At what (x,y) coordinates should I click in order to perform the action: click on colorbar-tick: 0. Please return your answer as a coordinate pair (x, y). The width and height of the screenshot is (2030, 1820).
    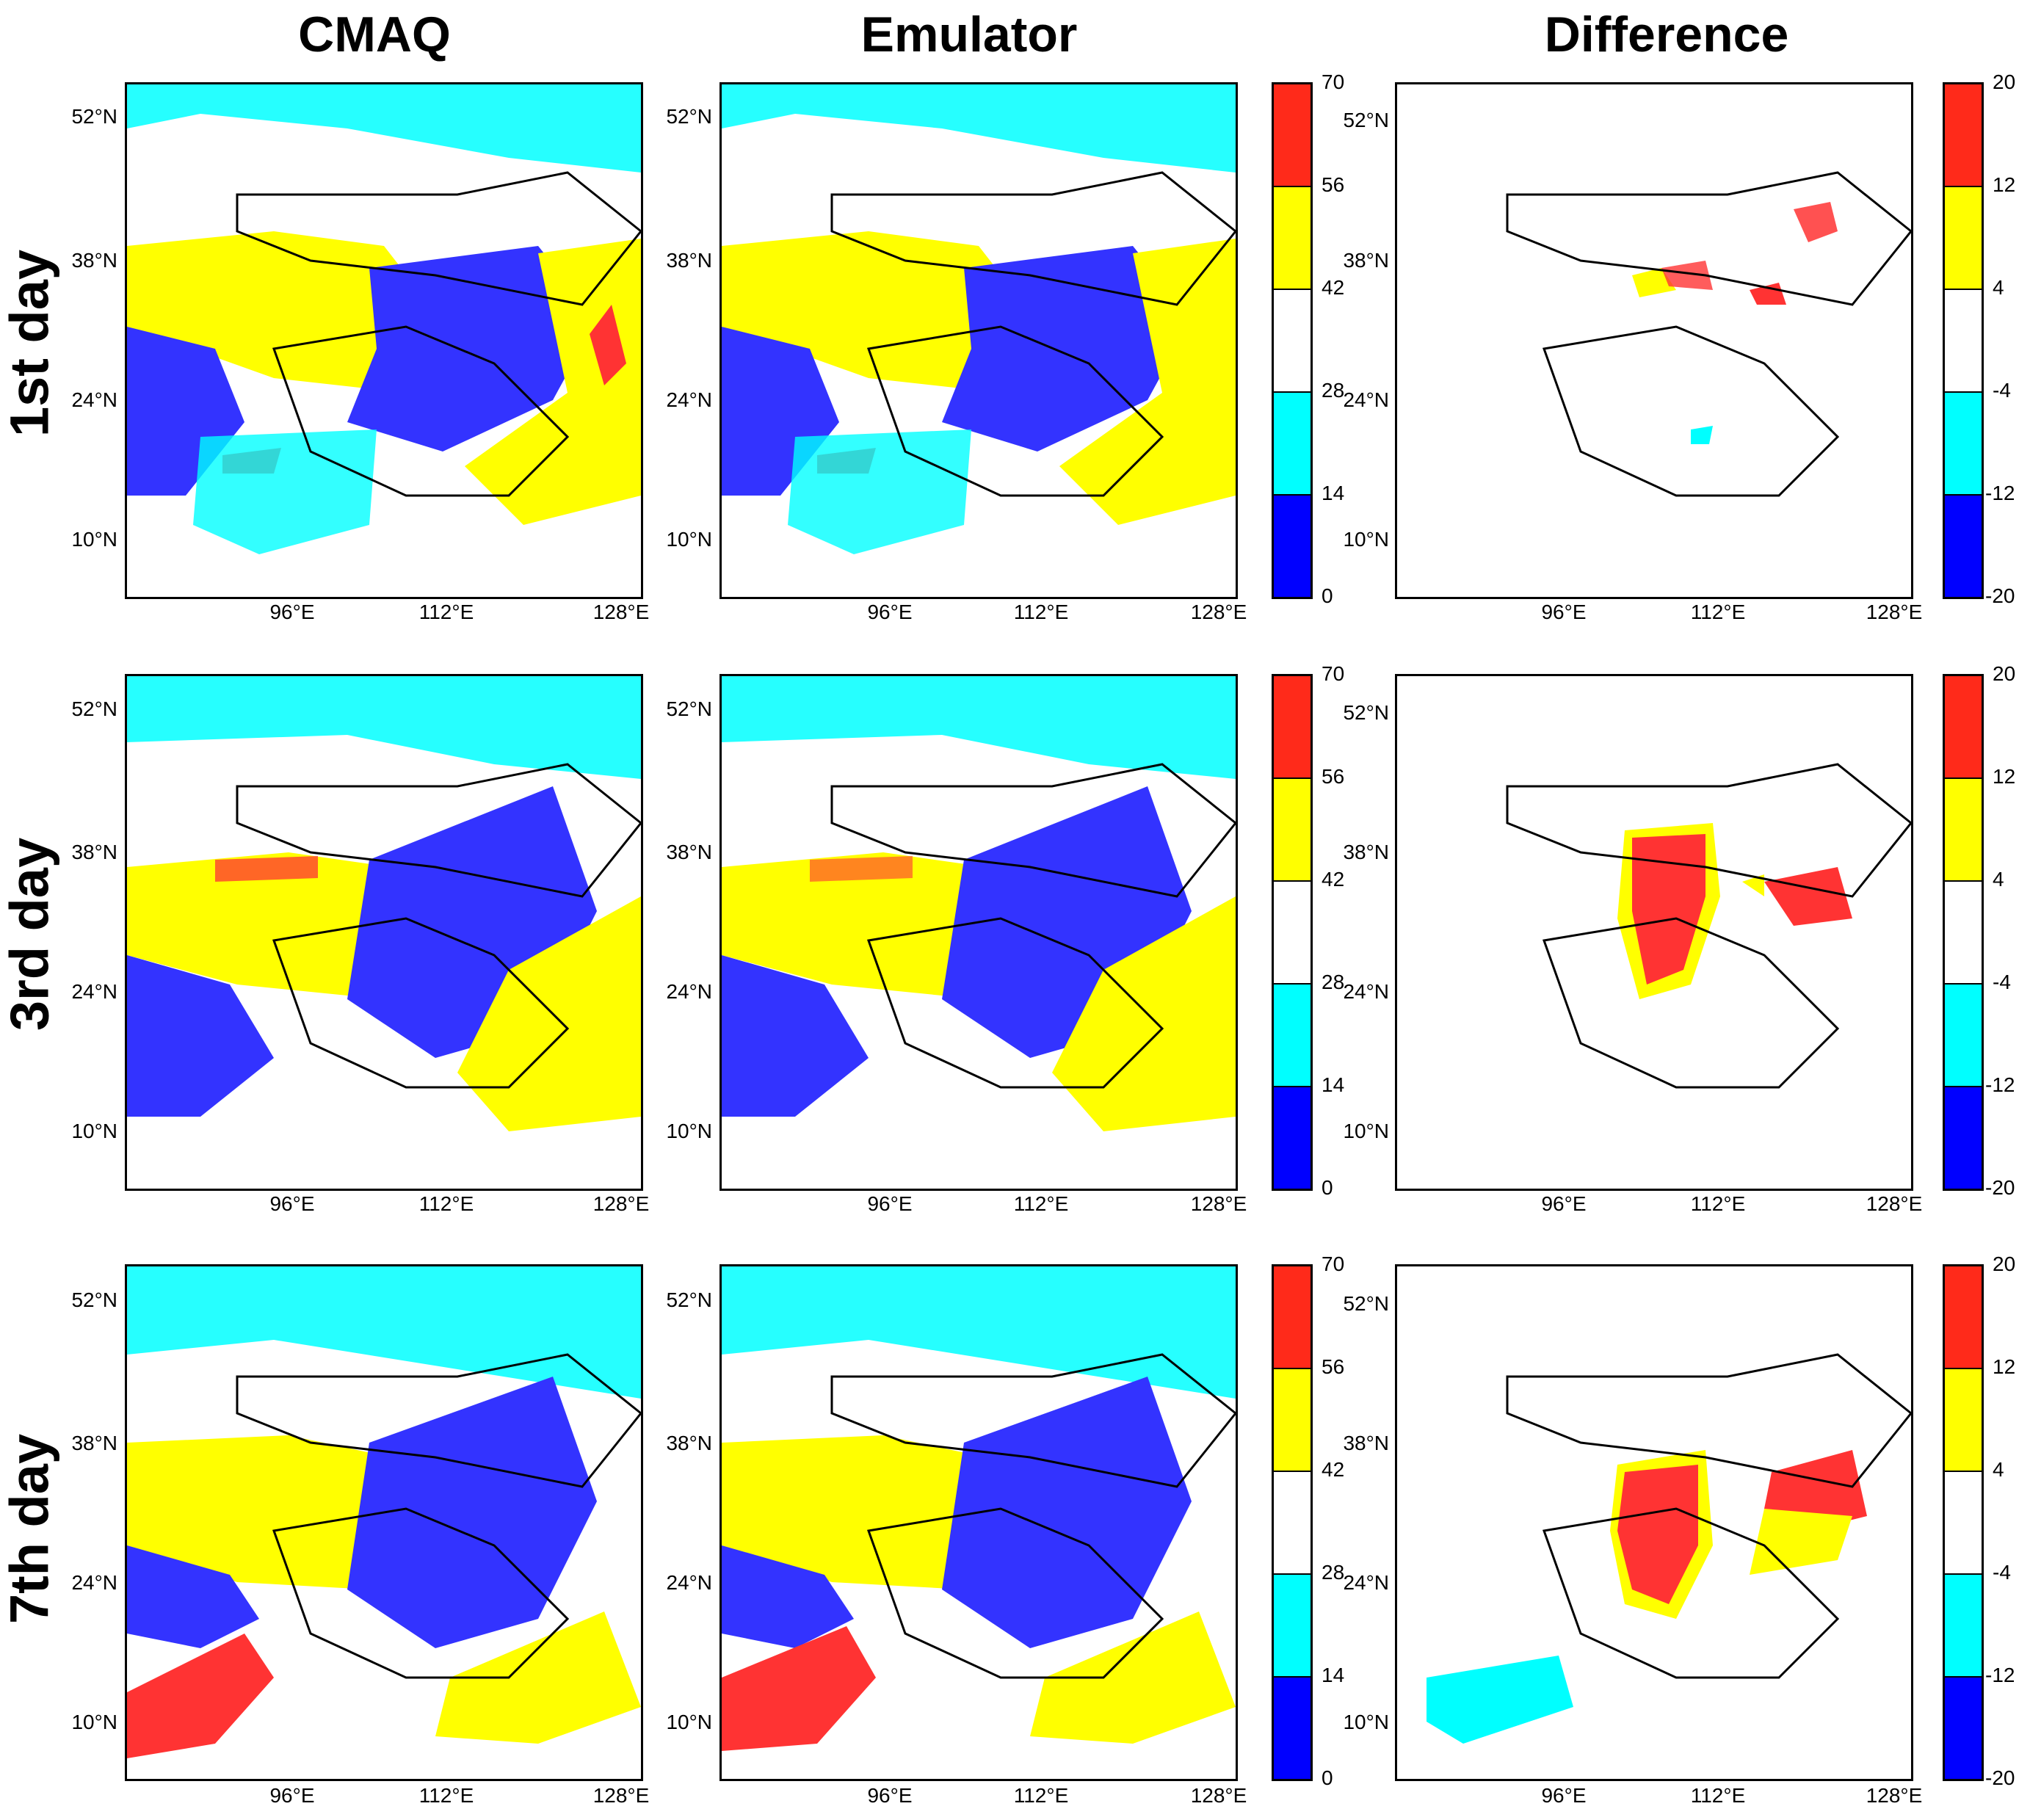
    Looking at the image, I should click on (1327, 1187).